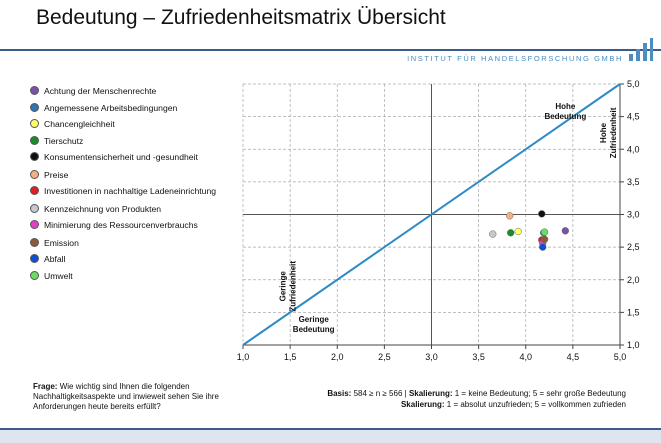  Describe the element at coordinates (430, 393) in the screenshot. I see `scale-label-1: Skalierung:` at that location.